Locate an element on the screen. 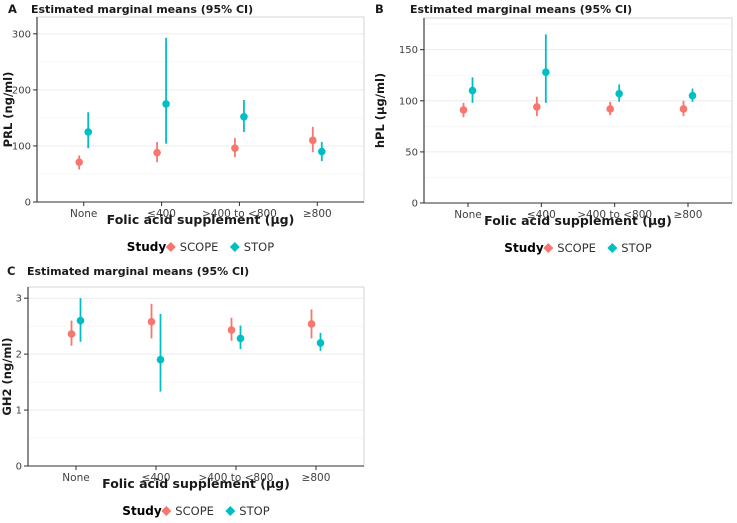 This screenshot has width=737, height=523. y-tick-label: 150 is located at coordinates (408, 50).